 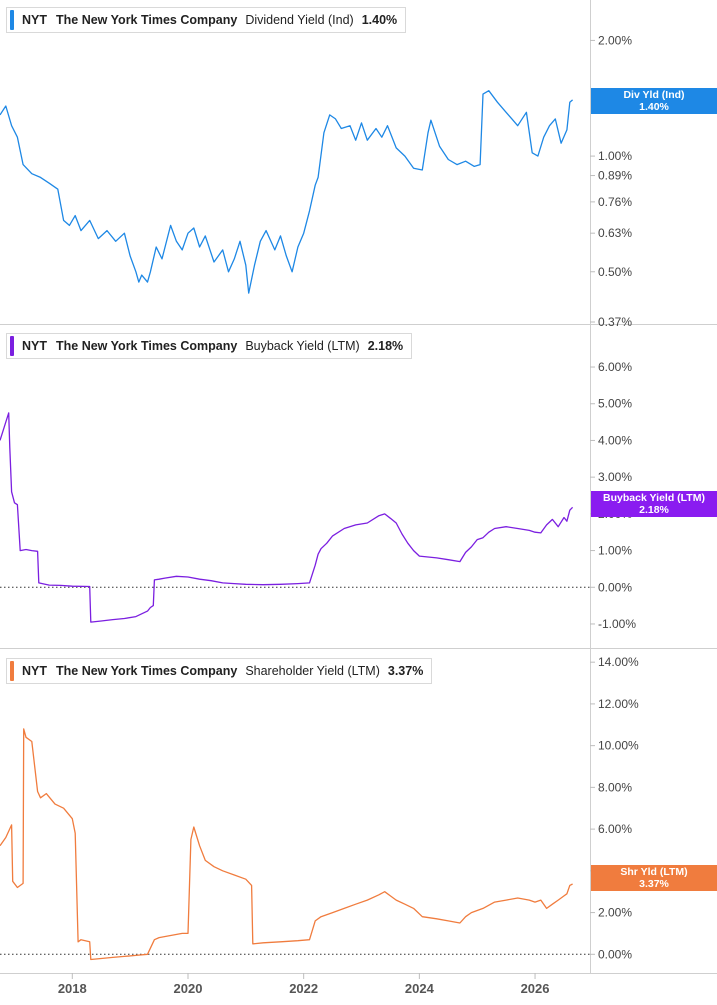 I want to click on y-tick-label: 3.00%, so click(x=615, y=477).